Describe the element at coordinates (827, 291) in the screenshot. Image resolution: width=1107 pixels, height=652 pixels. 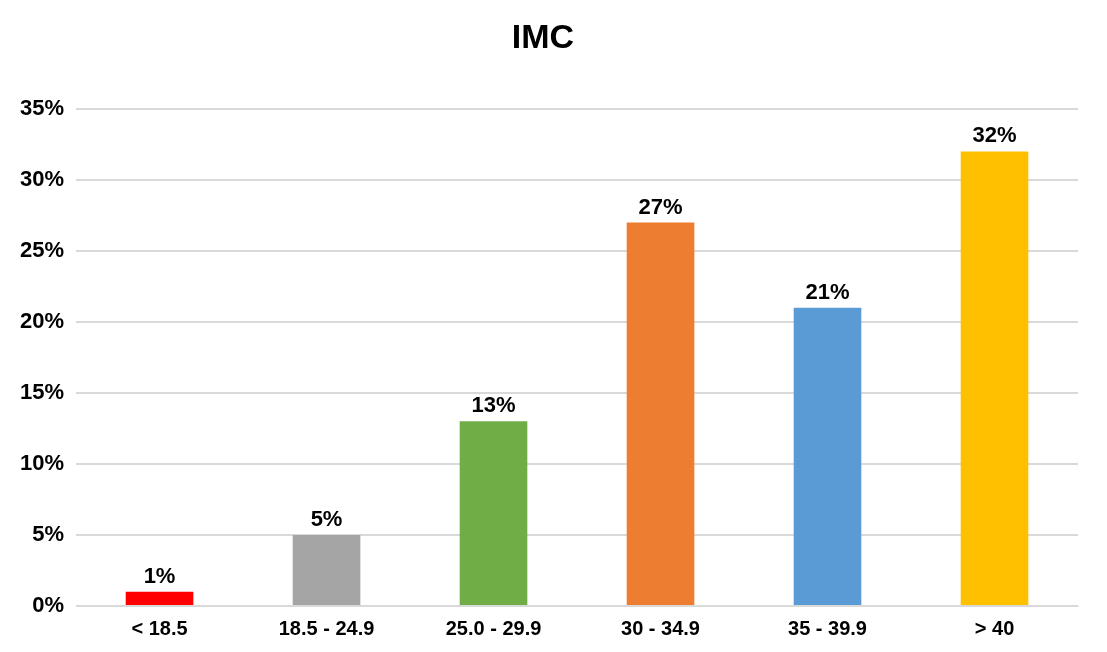
I see `data-label: 21%` at that location.